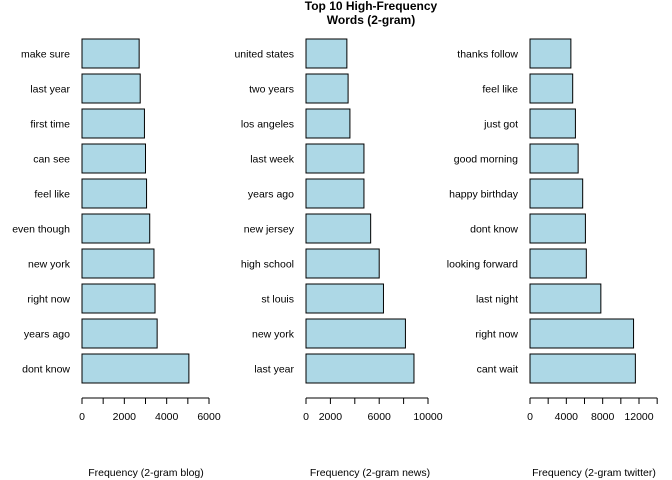 This screenshot has width=672, height=480. I want to click on category-label: good morning, so click(486, 160).